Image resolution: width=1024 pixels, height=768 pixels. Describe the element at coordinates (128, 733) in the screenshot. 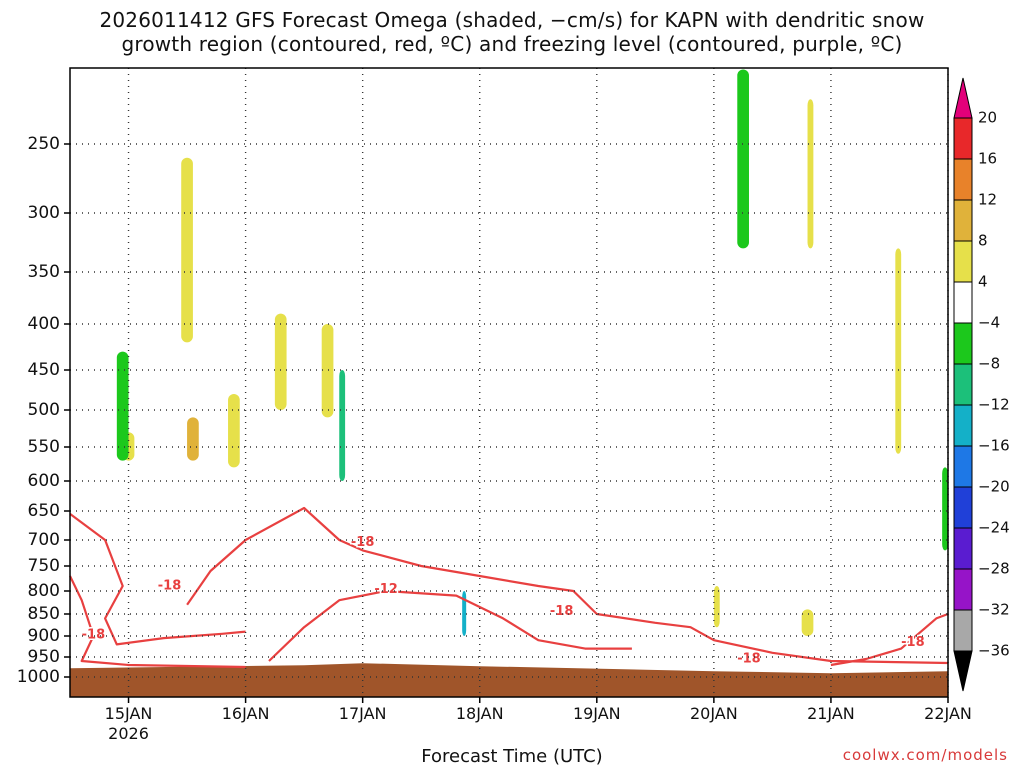

I see `x-tick-sublabel: 2026` at that location.